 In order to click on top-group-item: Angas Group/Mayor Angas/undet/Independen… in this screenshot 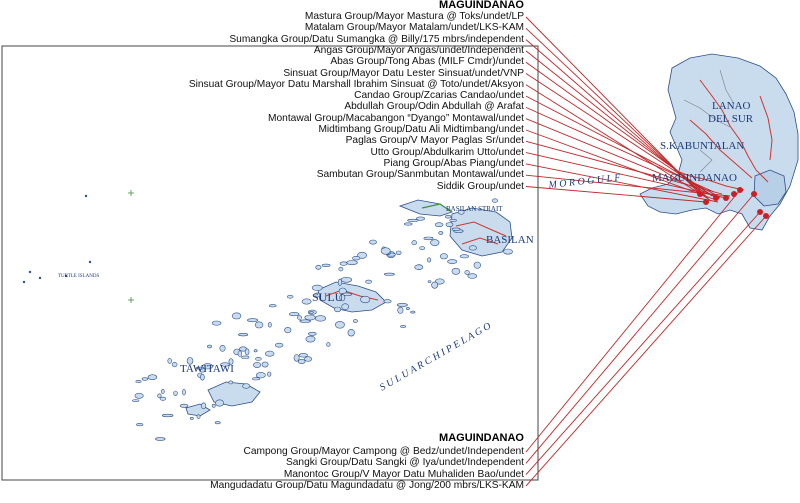, I will do `click(418, 50)`.